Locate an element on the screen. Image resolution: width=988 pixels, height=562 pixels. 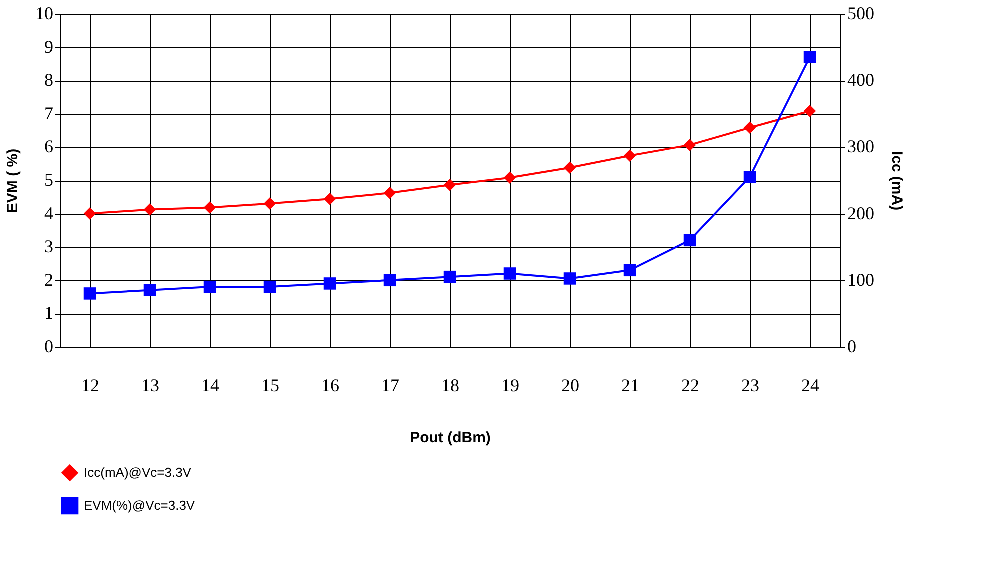
y-tick-label: 0 is located at coordinates (49, 346).